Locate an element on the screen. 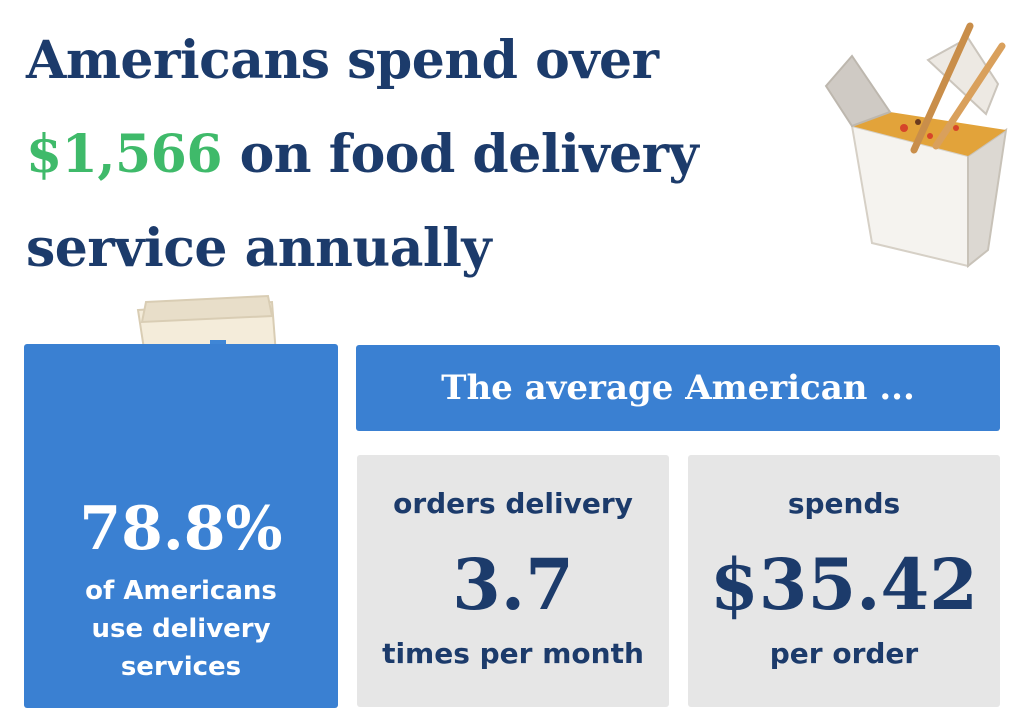 This screenshot has width=1024, height=726. usage-line-2: use delivery is located at coordinates (181, 629).